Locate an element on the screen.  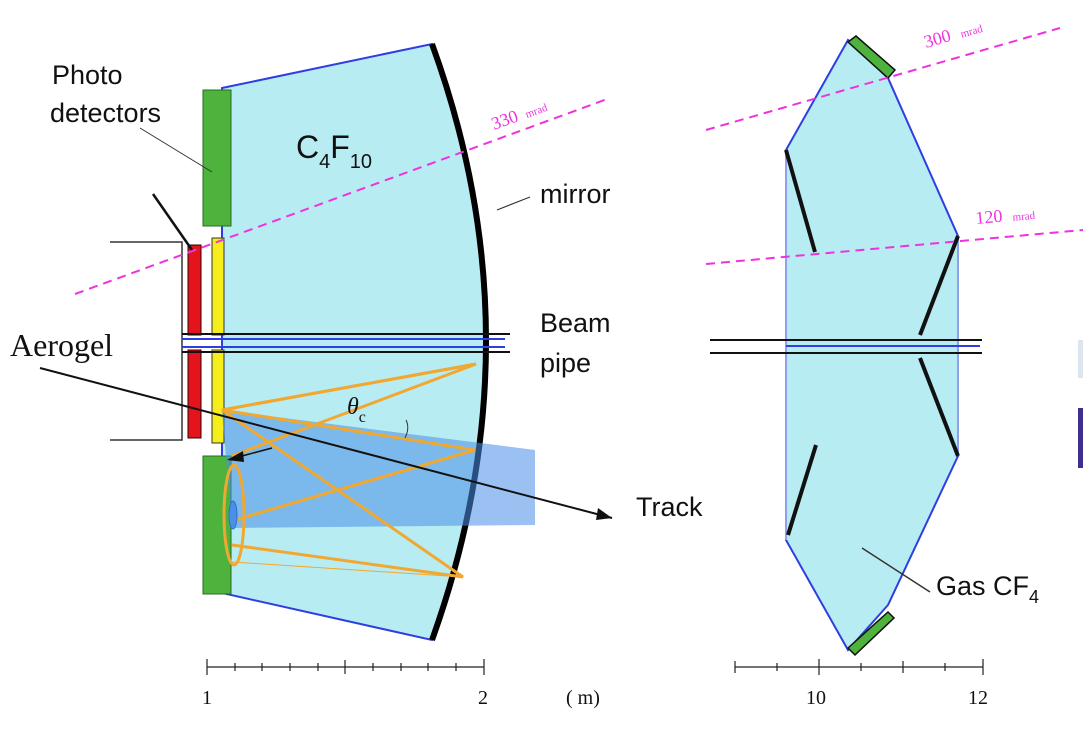
photon-ray-thin is located at coordinates (347, 569).